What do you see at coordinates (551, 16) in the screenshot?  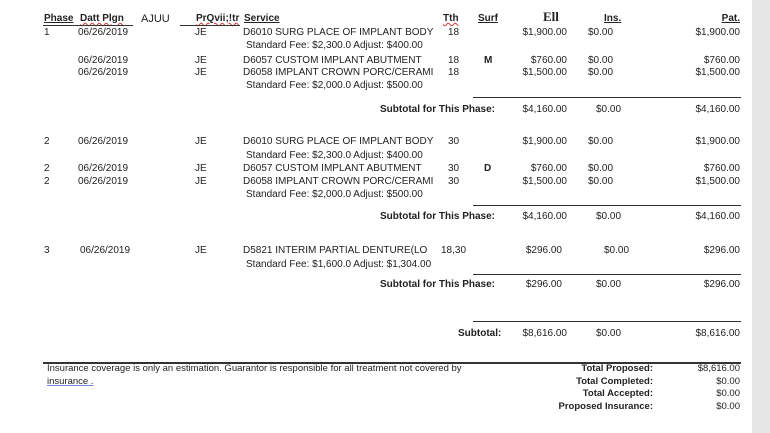 I see `col-header-fee: Ell` at bounding box center [551, 16].